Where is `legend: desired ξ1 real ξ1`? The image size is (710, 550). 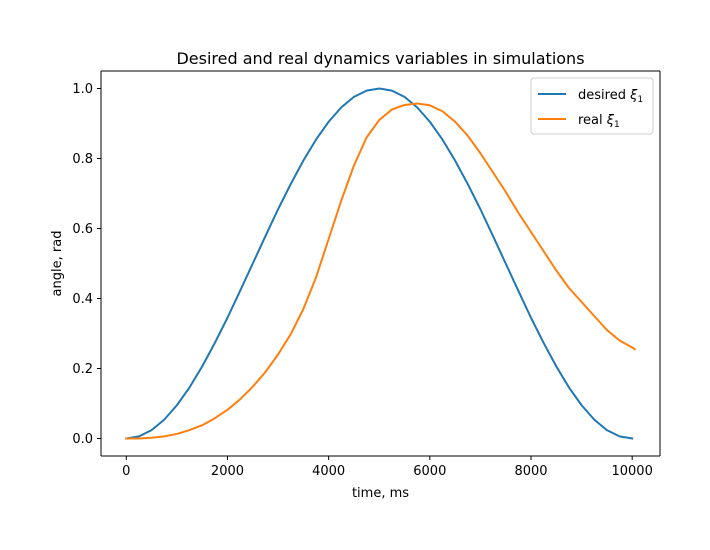
legend: desired ξ1 real ξ1 is located at coordinates (592, 106).